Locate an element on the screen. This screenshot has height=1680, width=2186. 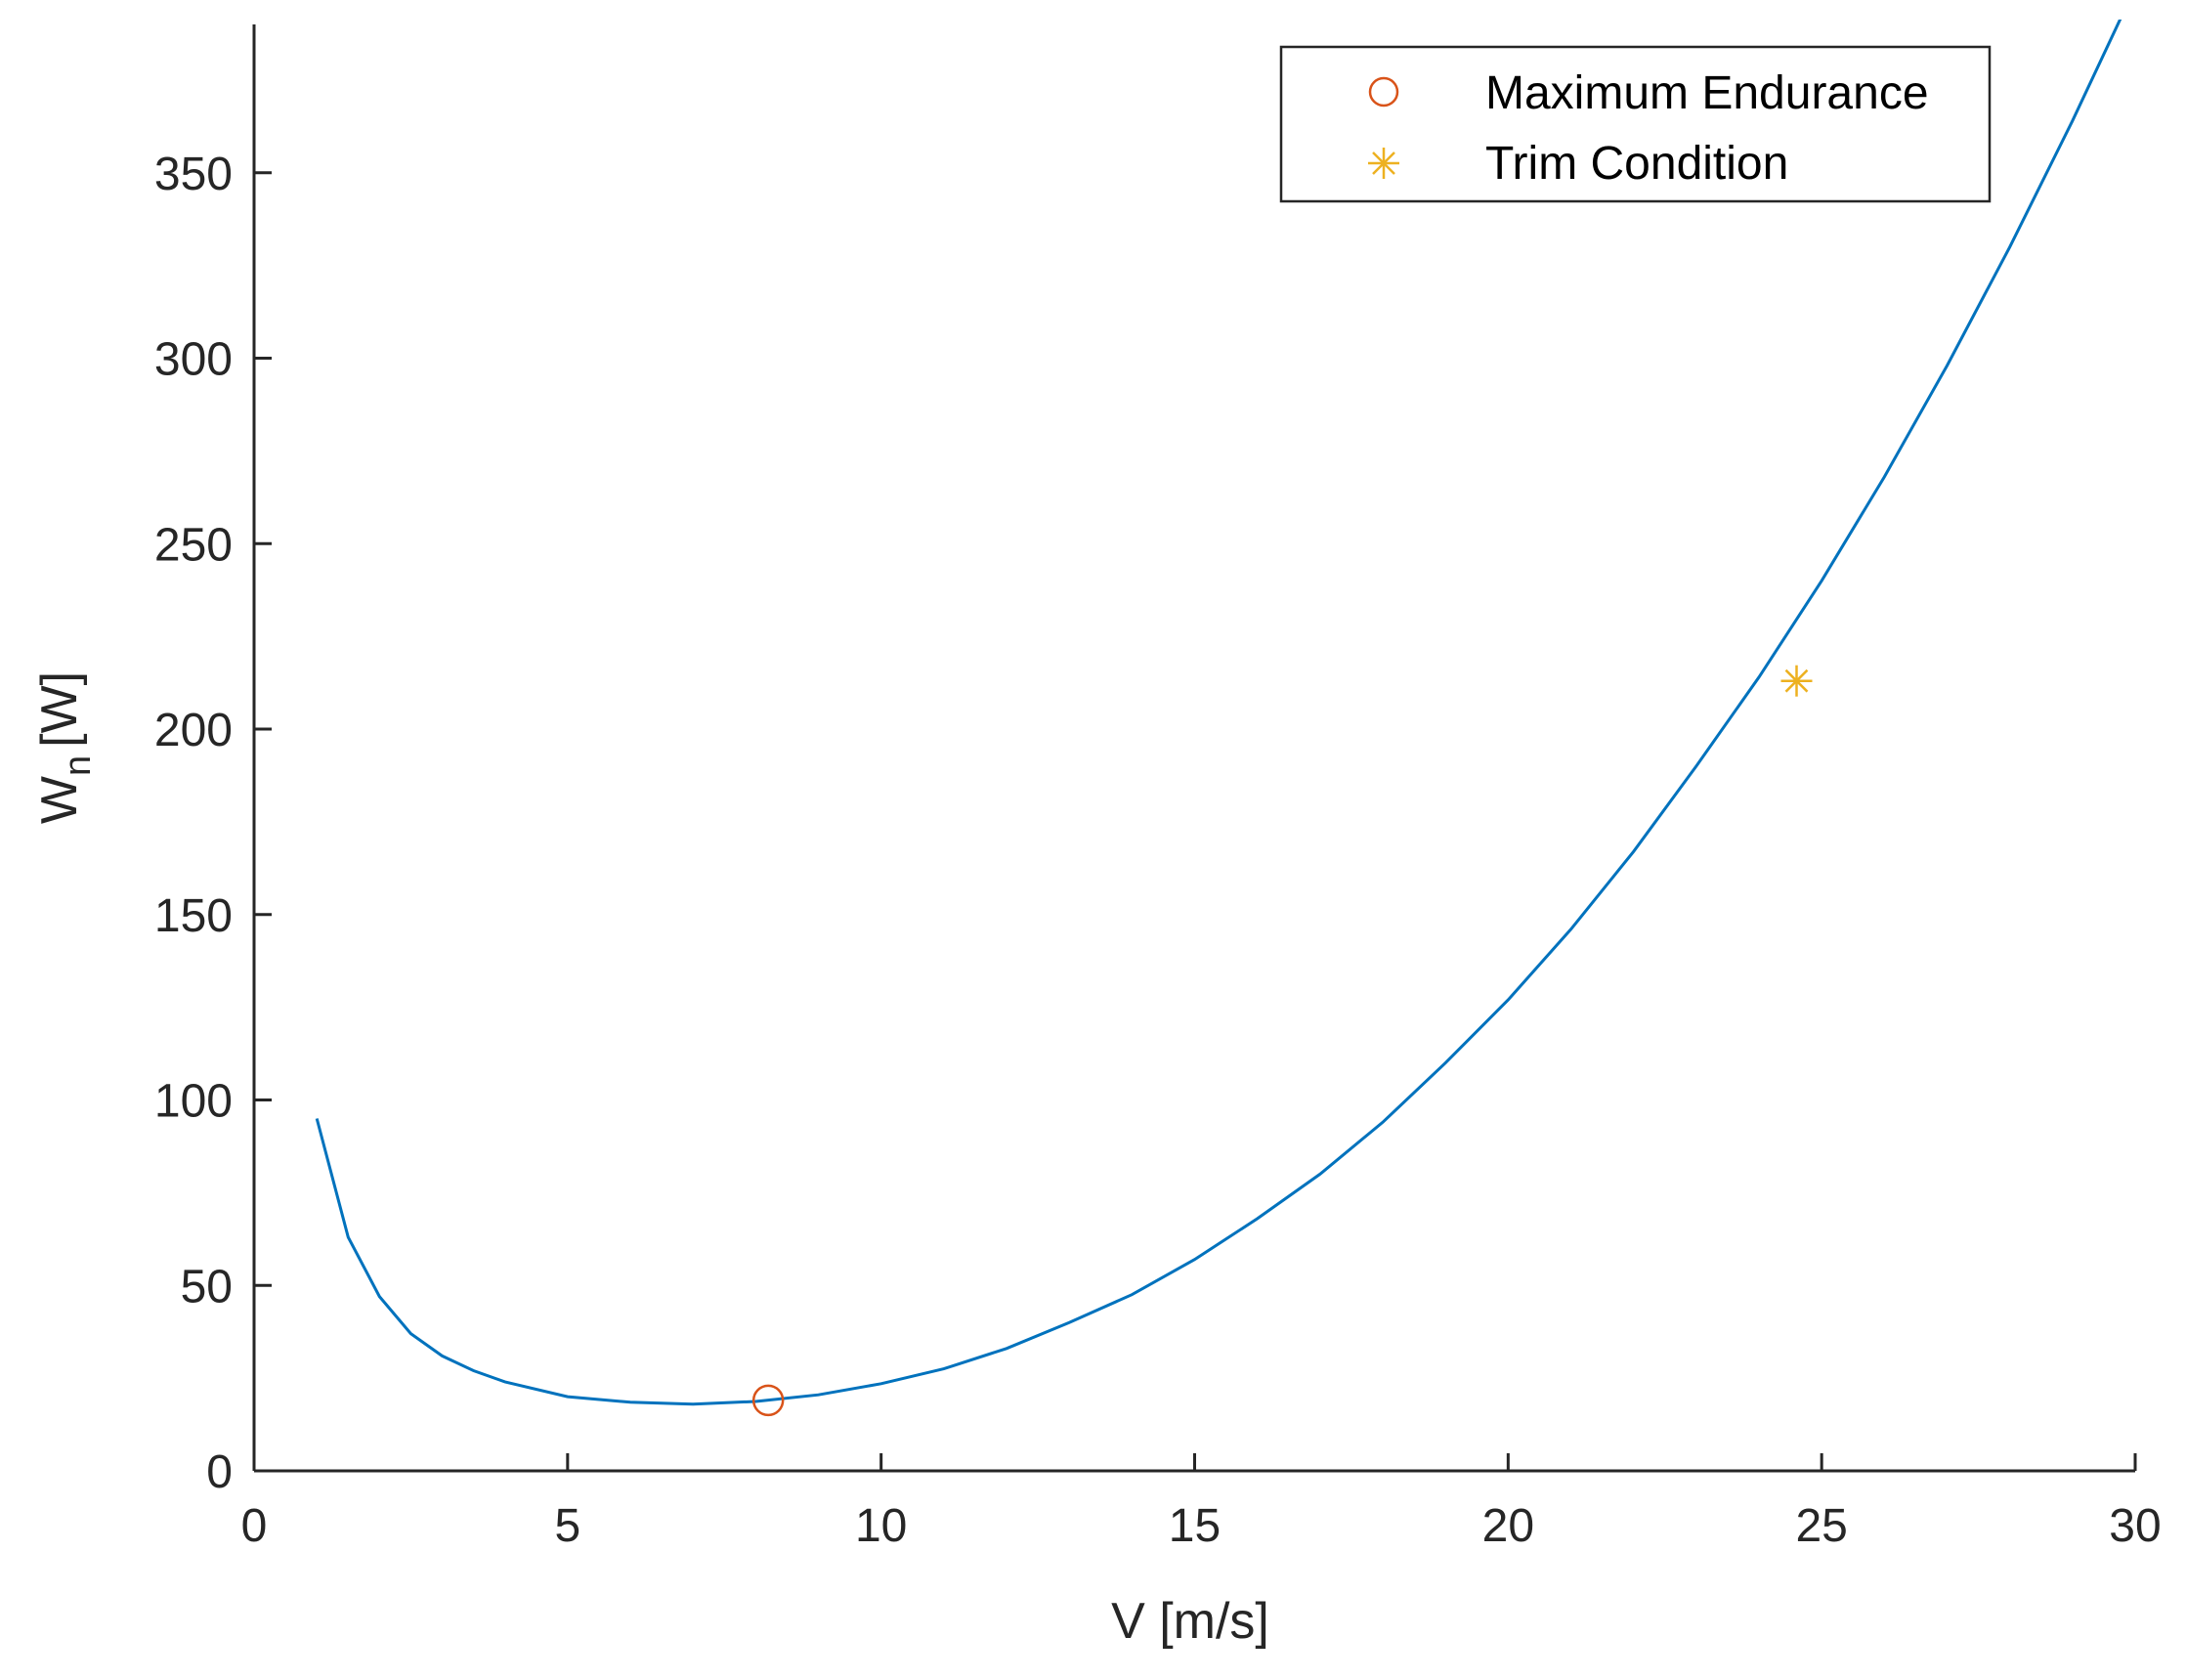
y-tick-label: 250 is located at coordinates (193, 545).